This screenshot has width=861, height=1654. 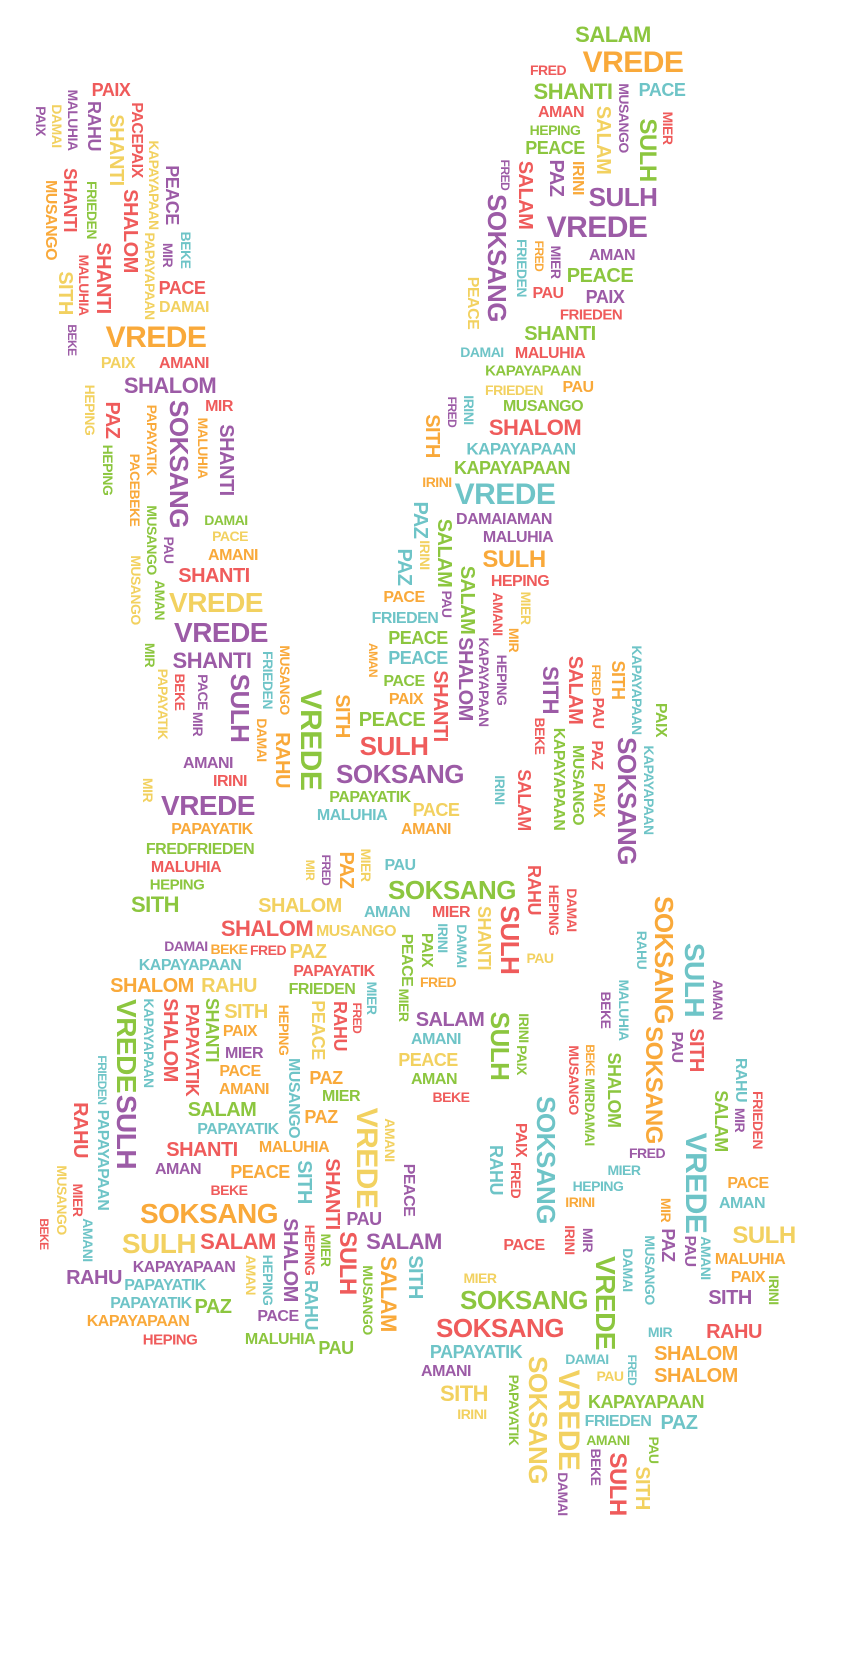 What do you see at coordinates (268, 680) in the screenshot?
I see `word: FRIEDEN` at bounding box center [268, 680].